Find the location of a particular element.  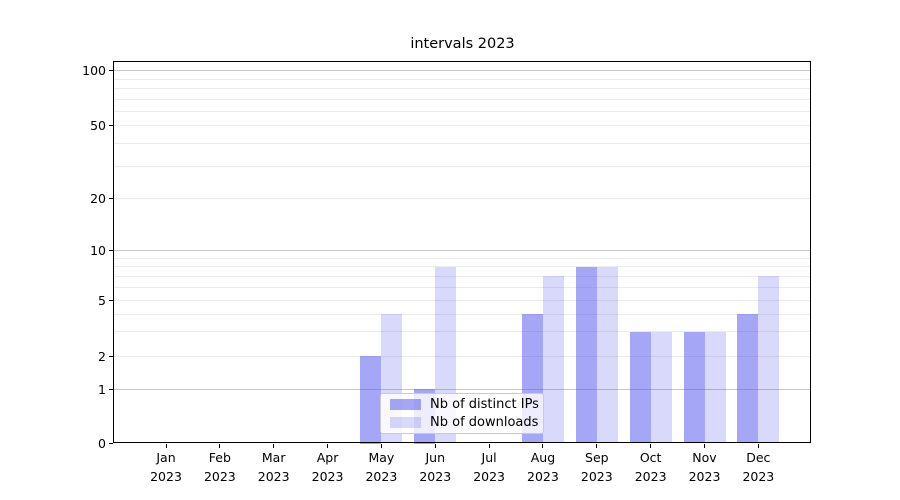

x-tick-month: Apr is located at coordinates (327, 457).